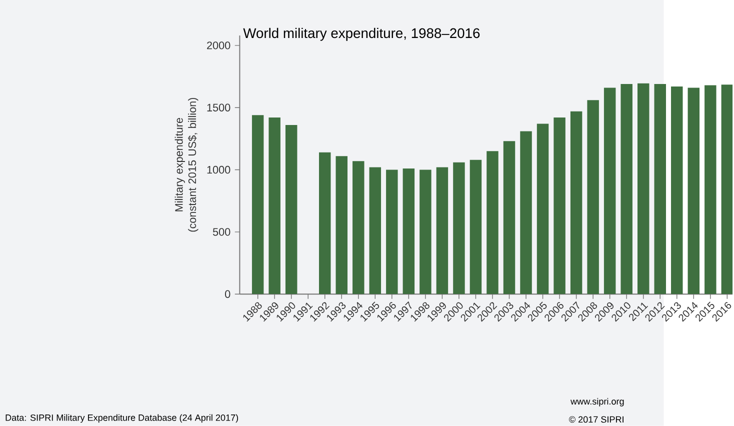 The height and width of the screenshot is (426, 734). I want to click on chart-title: World military expenditure, 1988–2016, so click(361, 34).